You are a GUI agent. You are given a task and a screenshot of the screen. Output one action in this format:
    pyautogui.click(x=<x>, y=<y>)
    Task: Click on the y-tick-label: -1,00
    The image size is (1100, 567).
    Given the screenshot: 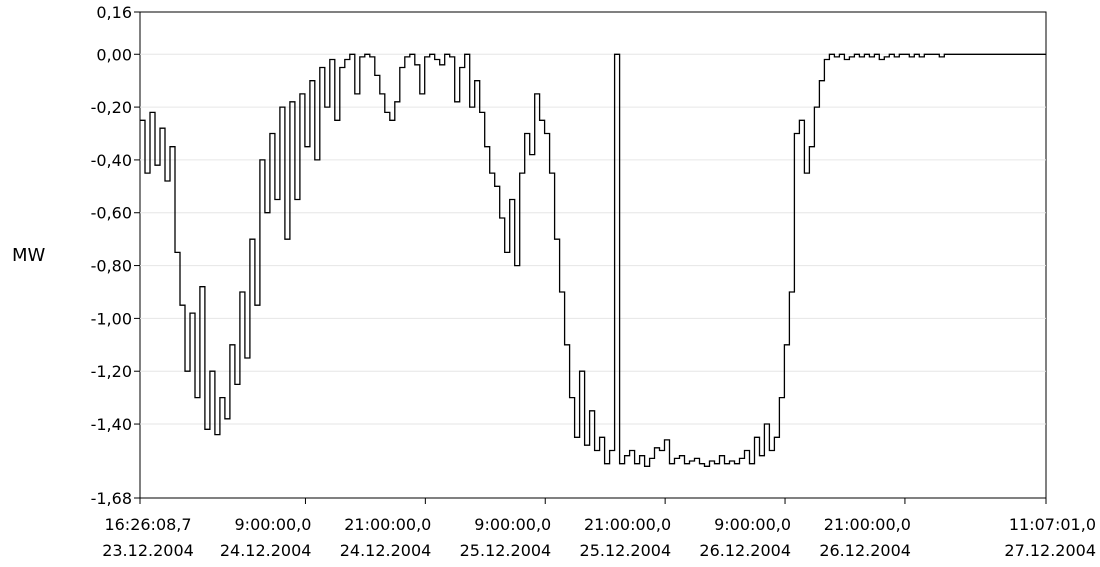 What is the action you would take?
    pyautogui.click(x=111, y=318)
    